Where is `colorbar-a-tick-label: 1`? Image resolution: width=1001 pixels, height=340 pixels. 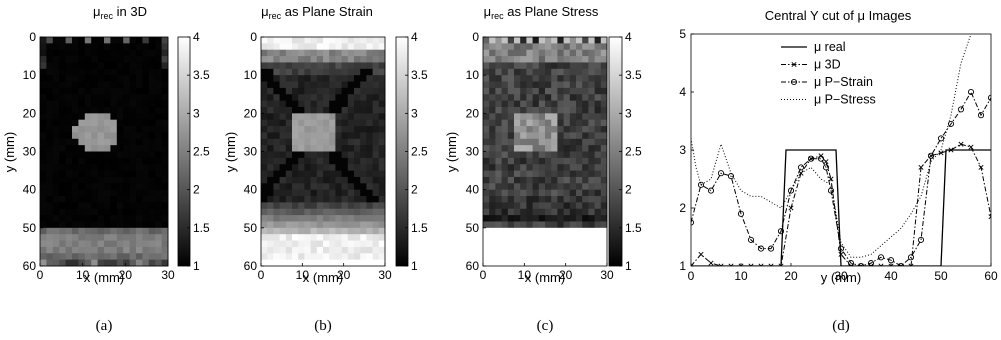 colorbar-a-tick-label: 1 is located at coordinates (196, 266).